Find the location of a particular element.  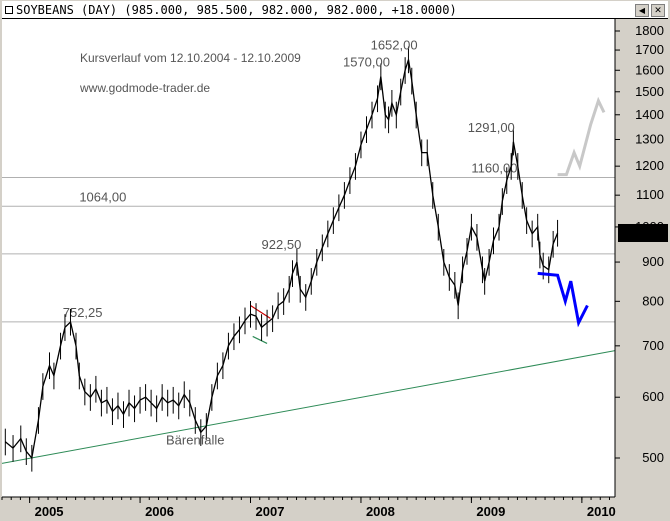

annotation-label: 1291,00 is located at coordinates (491, 127).